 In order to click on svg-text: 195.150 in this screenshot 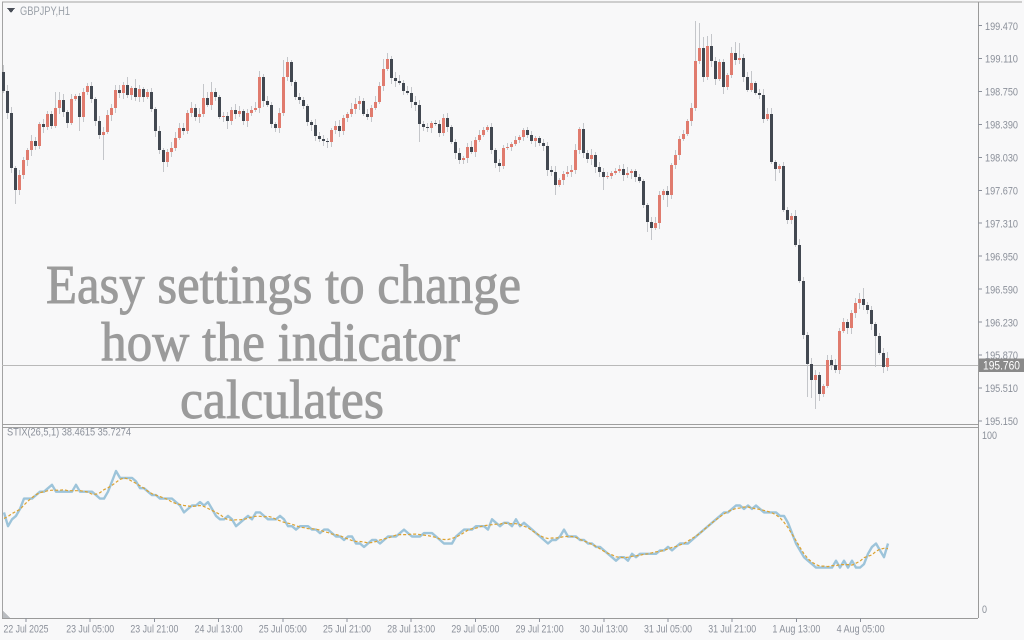, I will do `click(1001, 422)`.